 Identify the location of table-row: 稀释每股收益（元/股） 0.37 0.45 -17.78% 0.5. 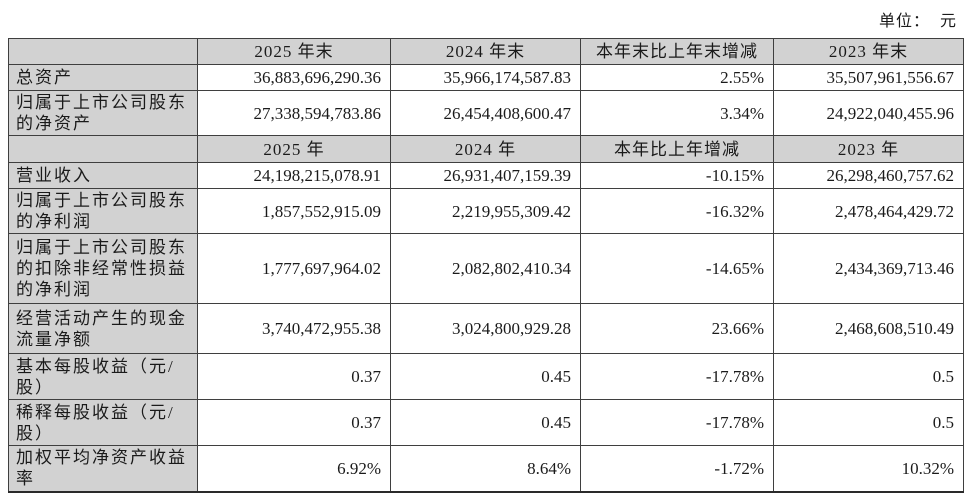
(486, 422).